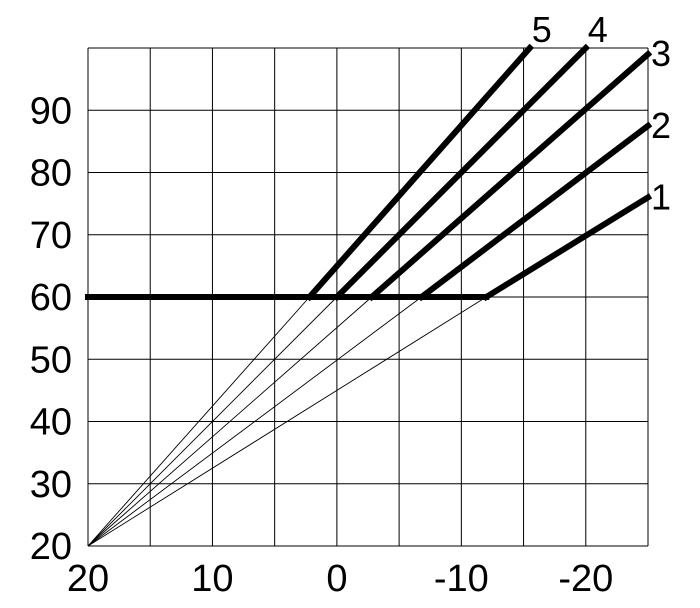 The width and height of the screenshot is (700, 608). Describe the element at coordinates (661, 196) in the screenshot. I see `series-label: 1` at that location.